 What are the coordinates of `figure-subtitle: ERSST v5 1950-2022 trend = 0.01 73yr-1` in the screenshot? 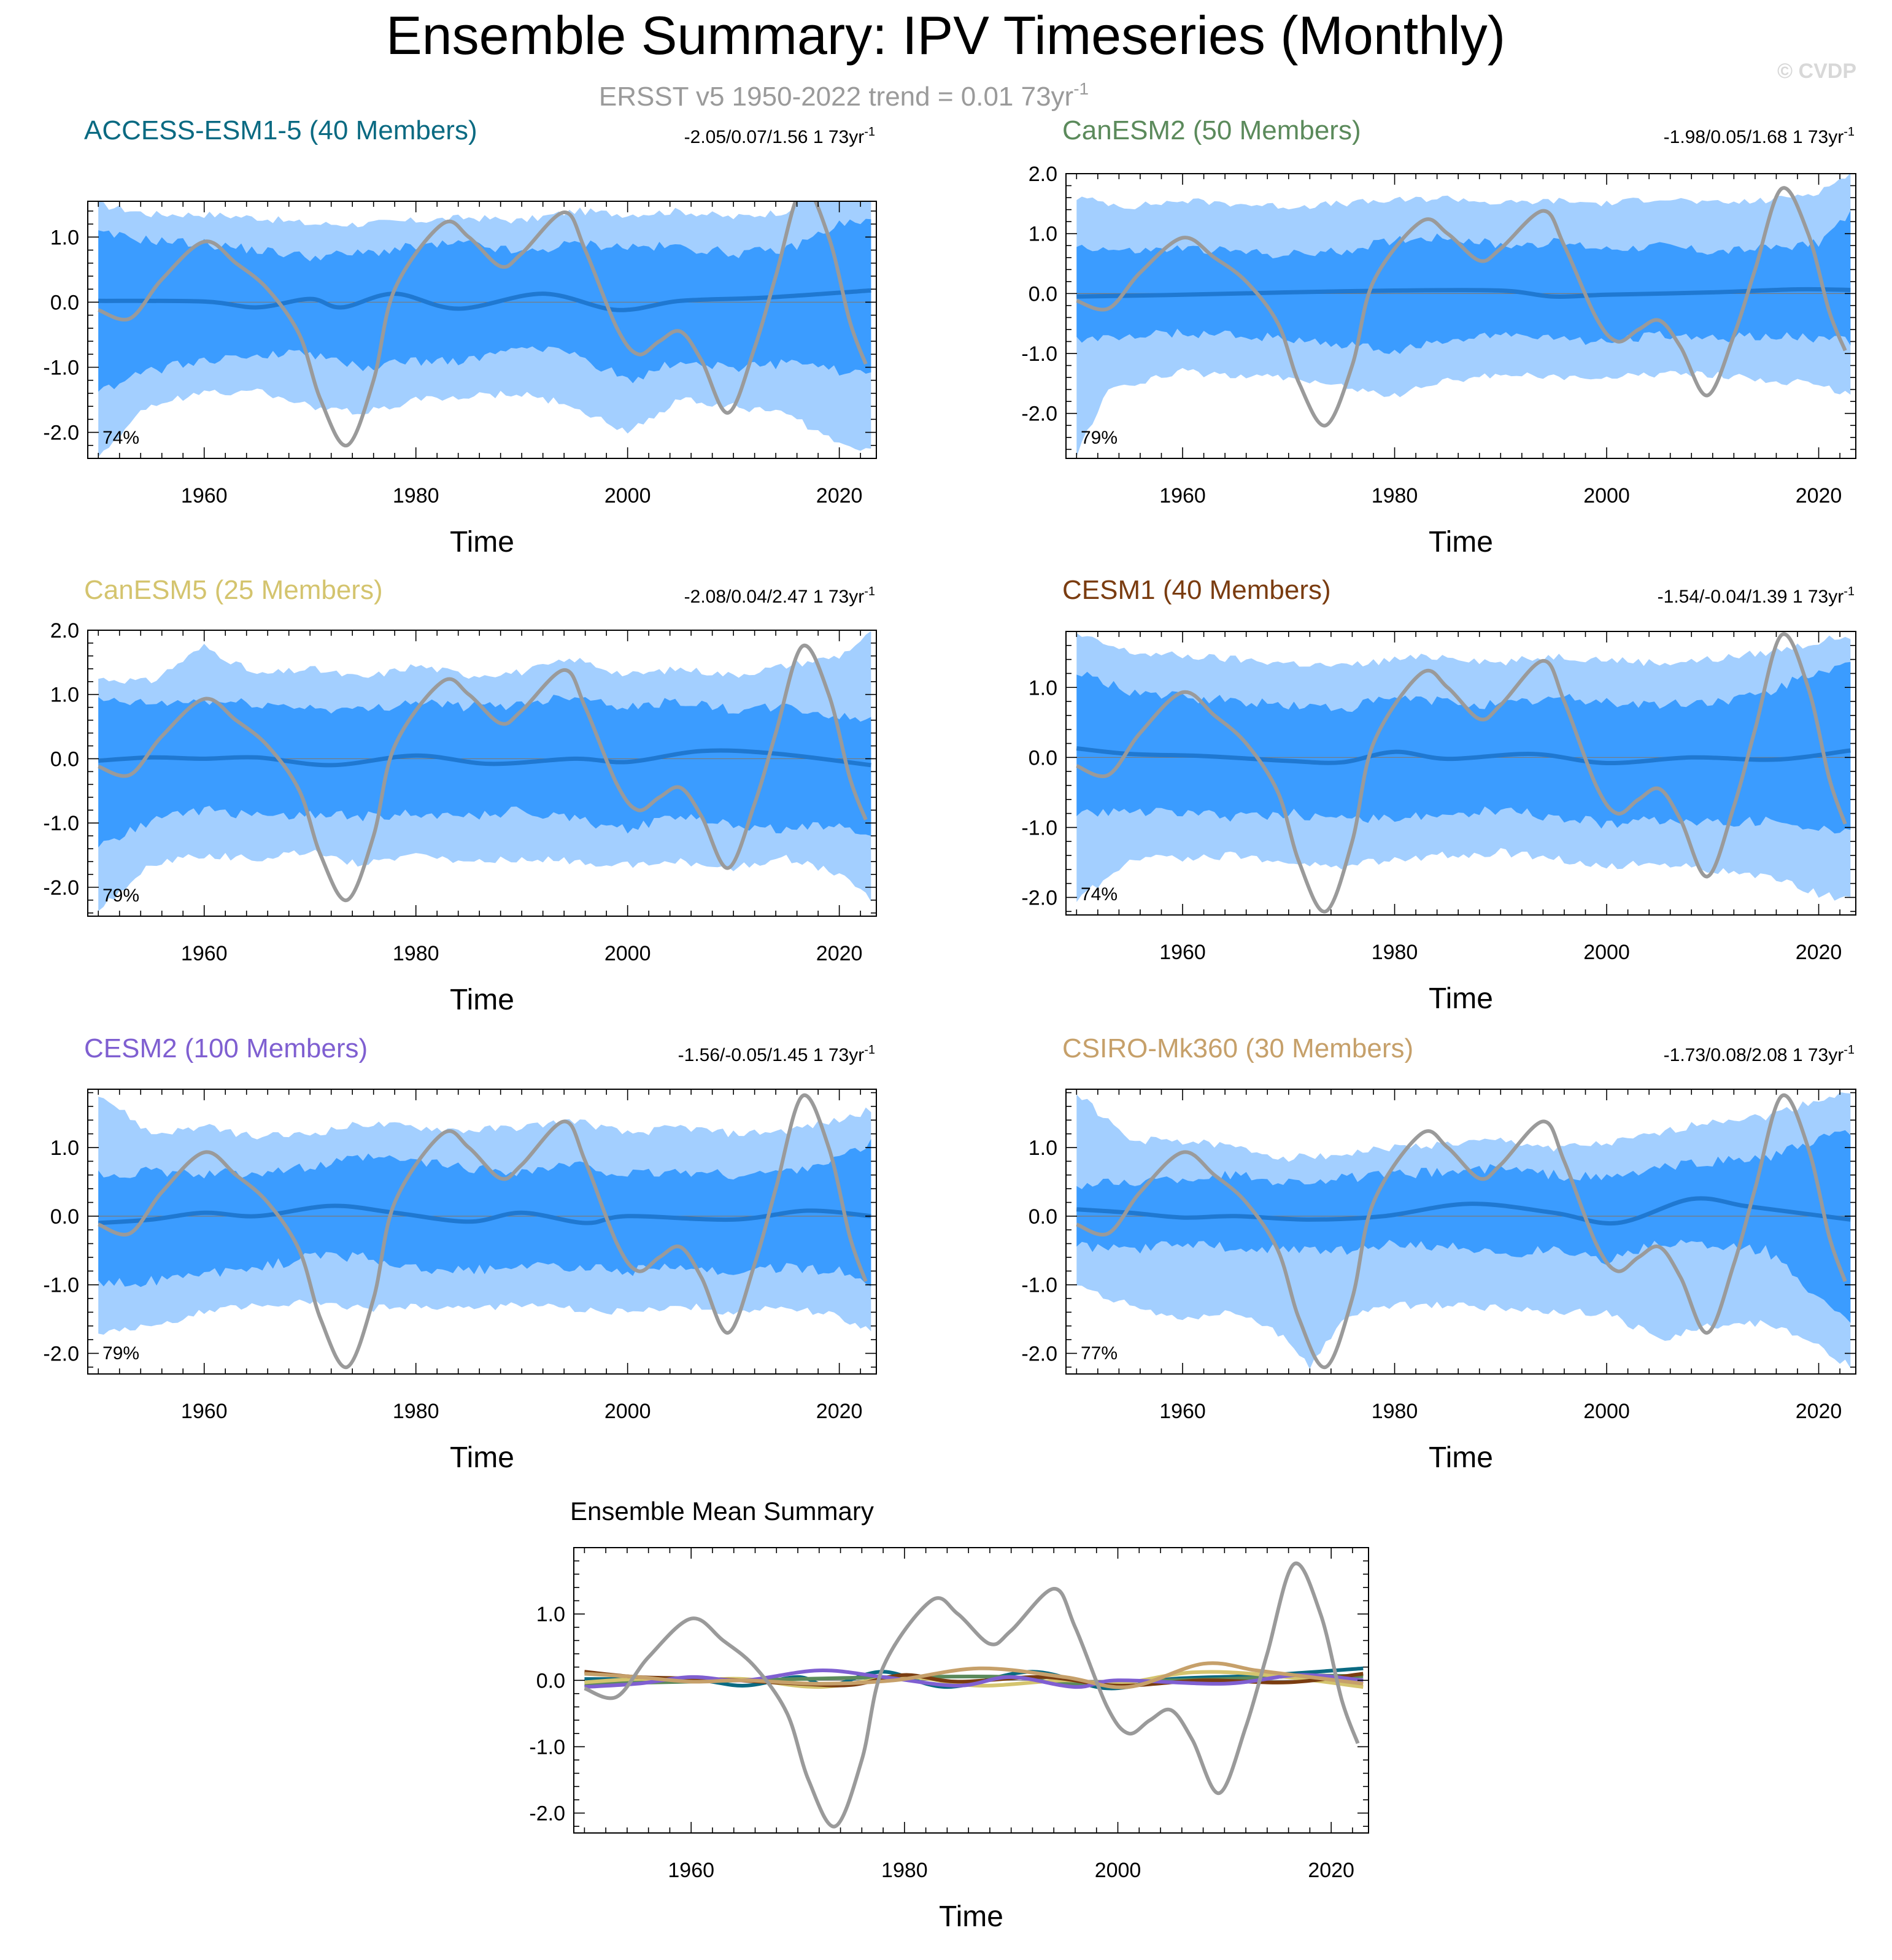 It's located at (844, 95).